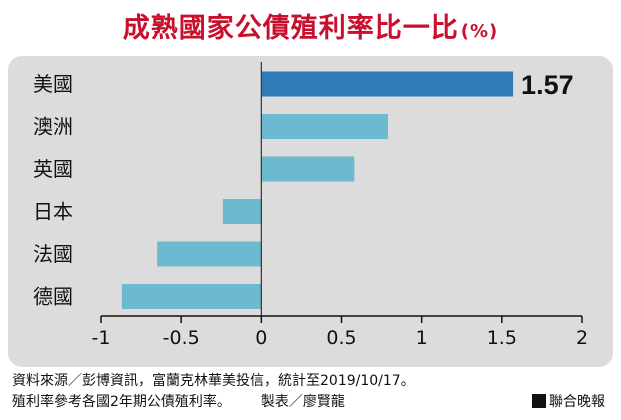 The width and height of the screenshot is (621, 420). What do you see at coordinates (582, 338) in the screenshot?
I see `x-tick-label-6: 2` at bounding box center [582, 338].